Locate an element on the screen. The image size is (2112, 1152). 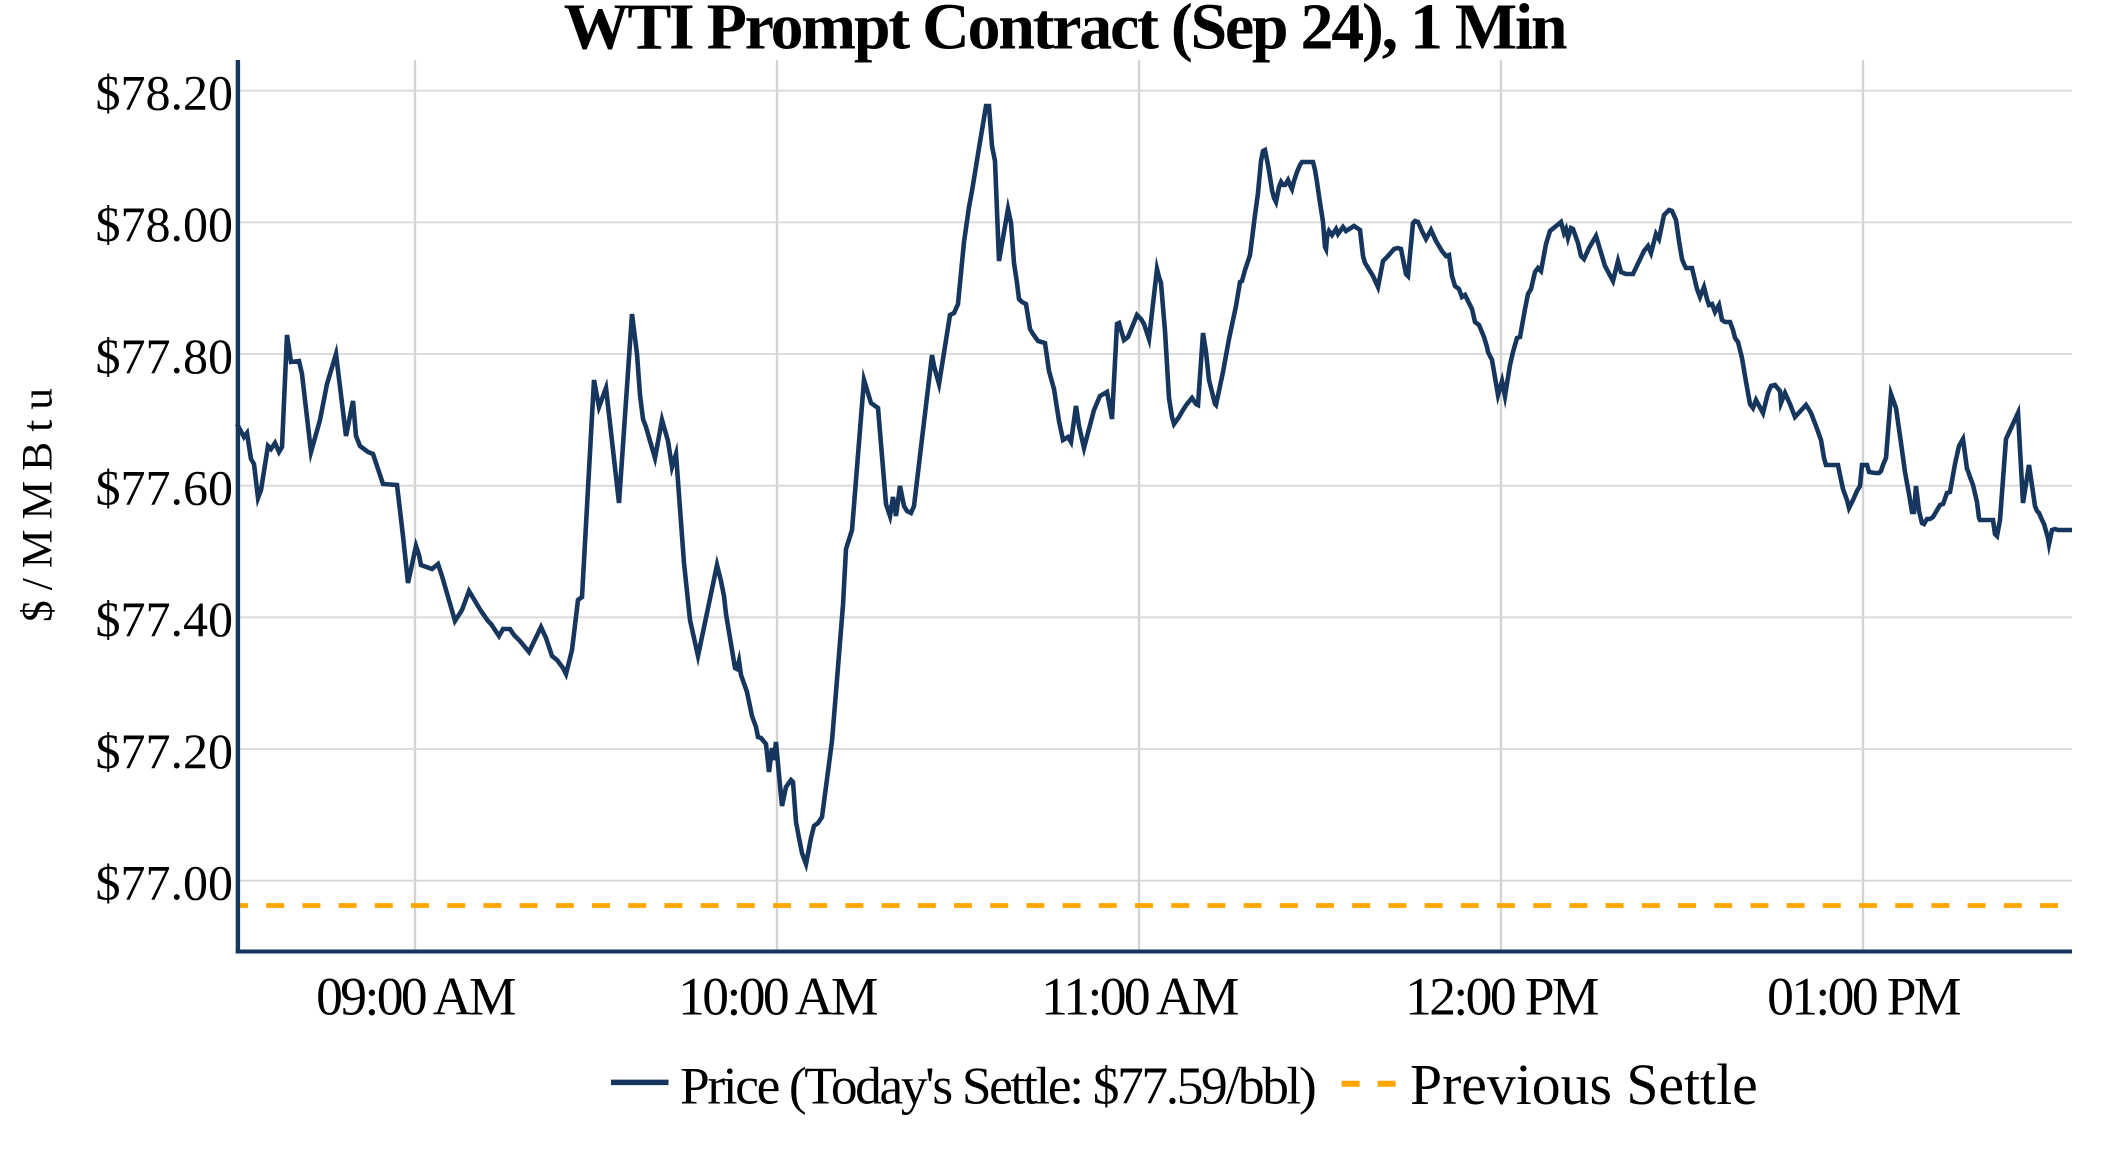
svg-text: 10:00 AM is located at coordinates (777, 996).